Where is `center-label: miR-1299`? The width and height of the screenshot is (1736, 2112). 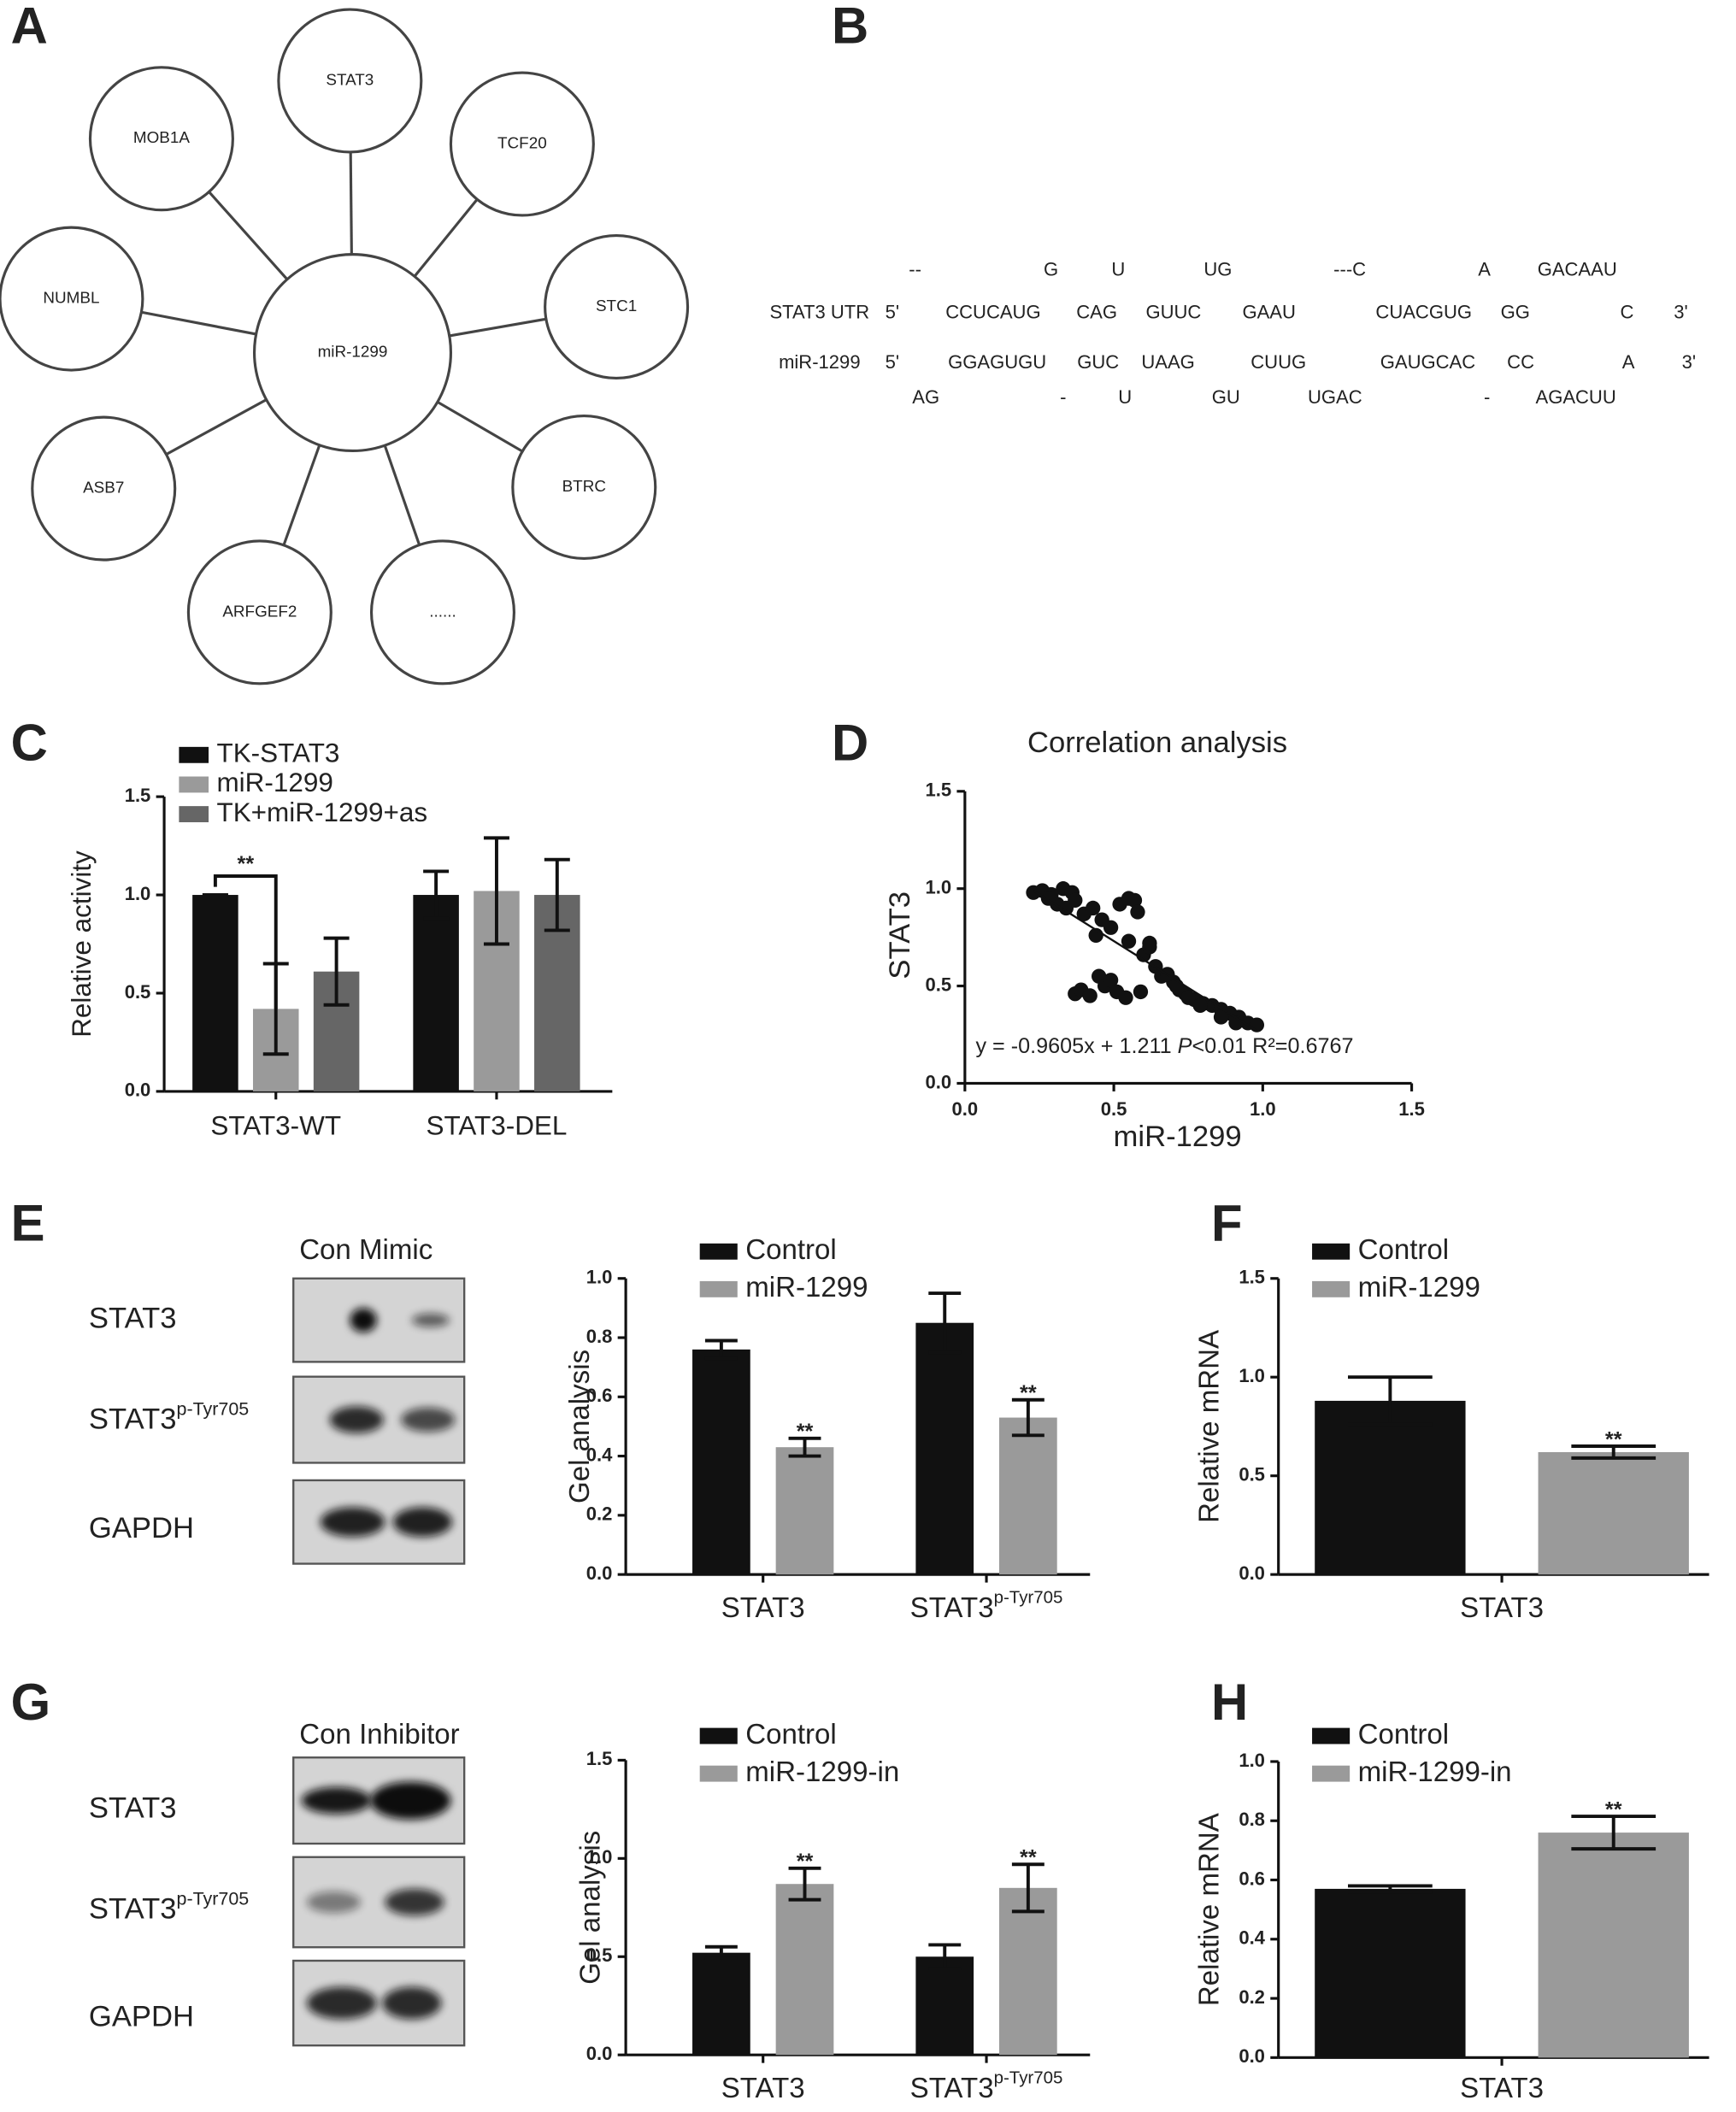
center-label: miR-1299 is located at coordinates (353, 353).